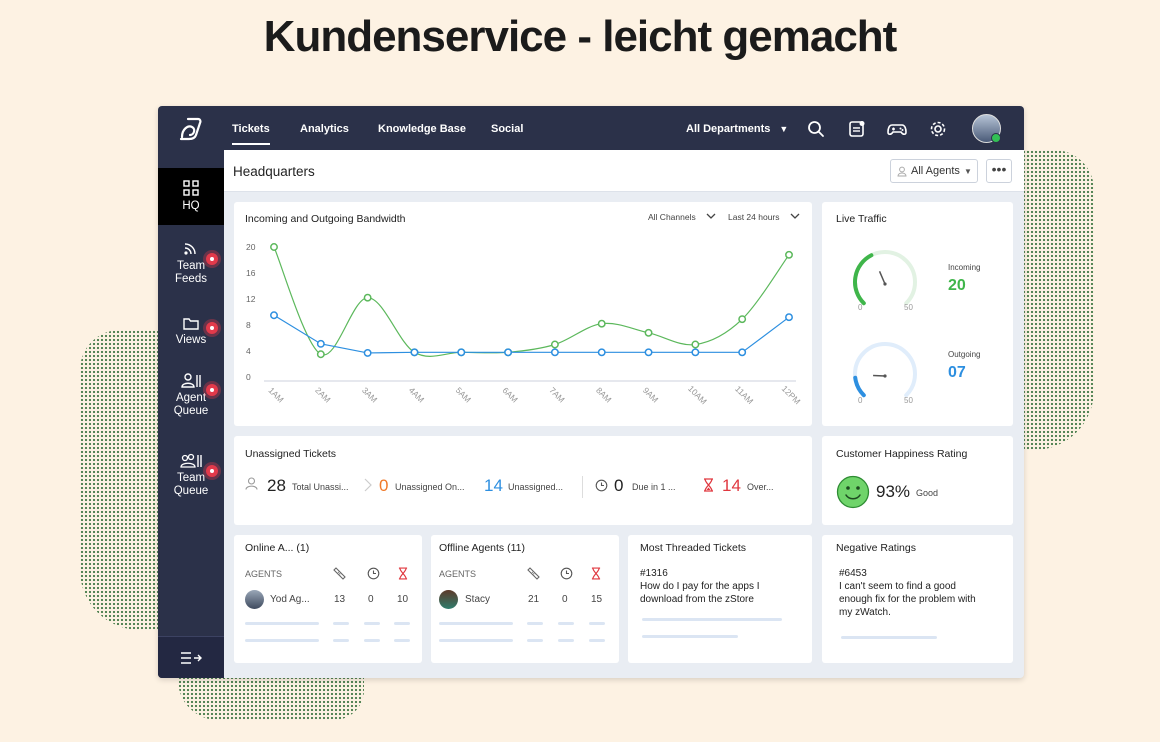 This screenshot has height=742, width=1160. Describe the element at coordinates (191, 196) in the screenshot. I see `sidebar-item-hq: HQ` at that location.